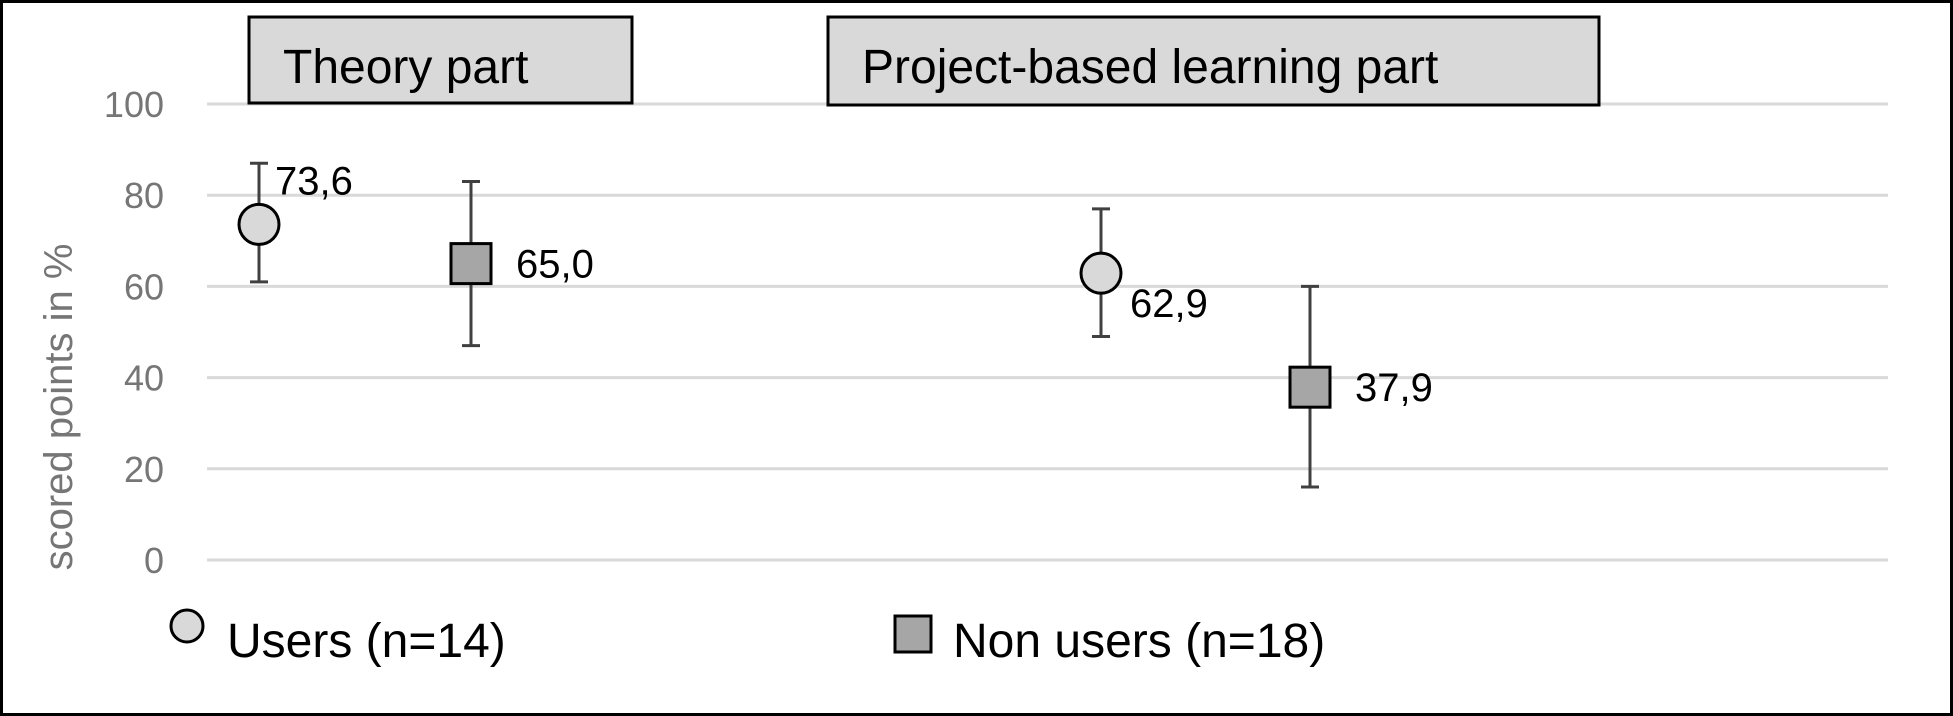  I want to click on y-tick-label: 40, so click(144, 378).